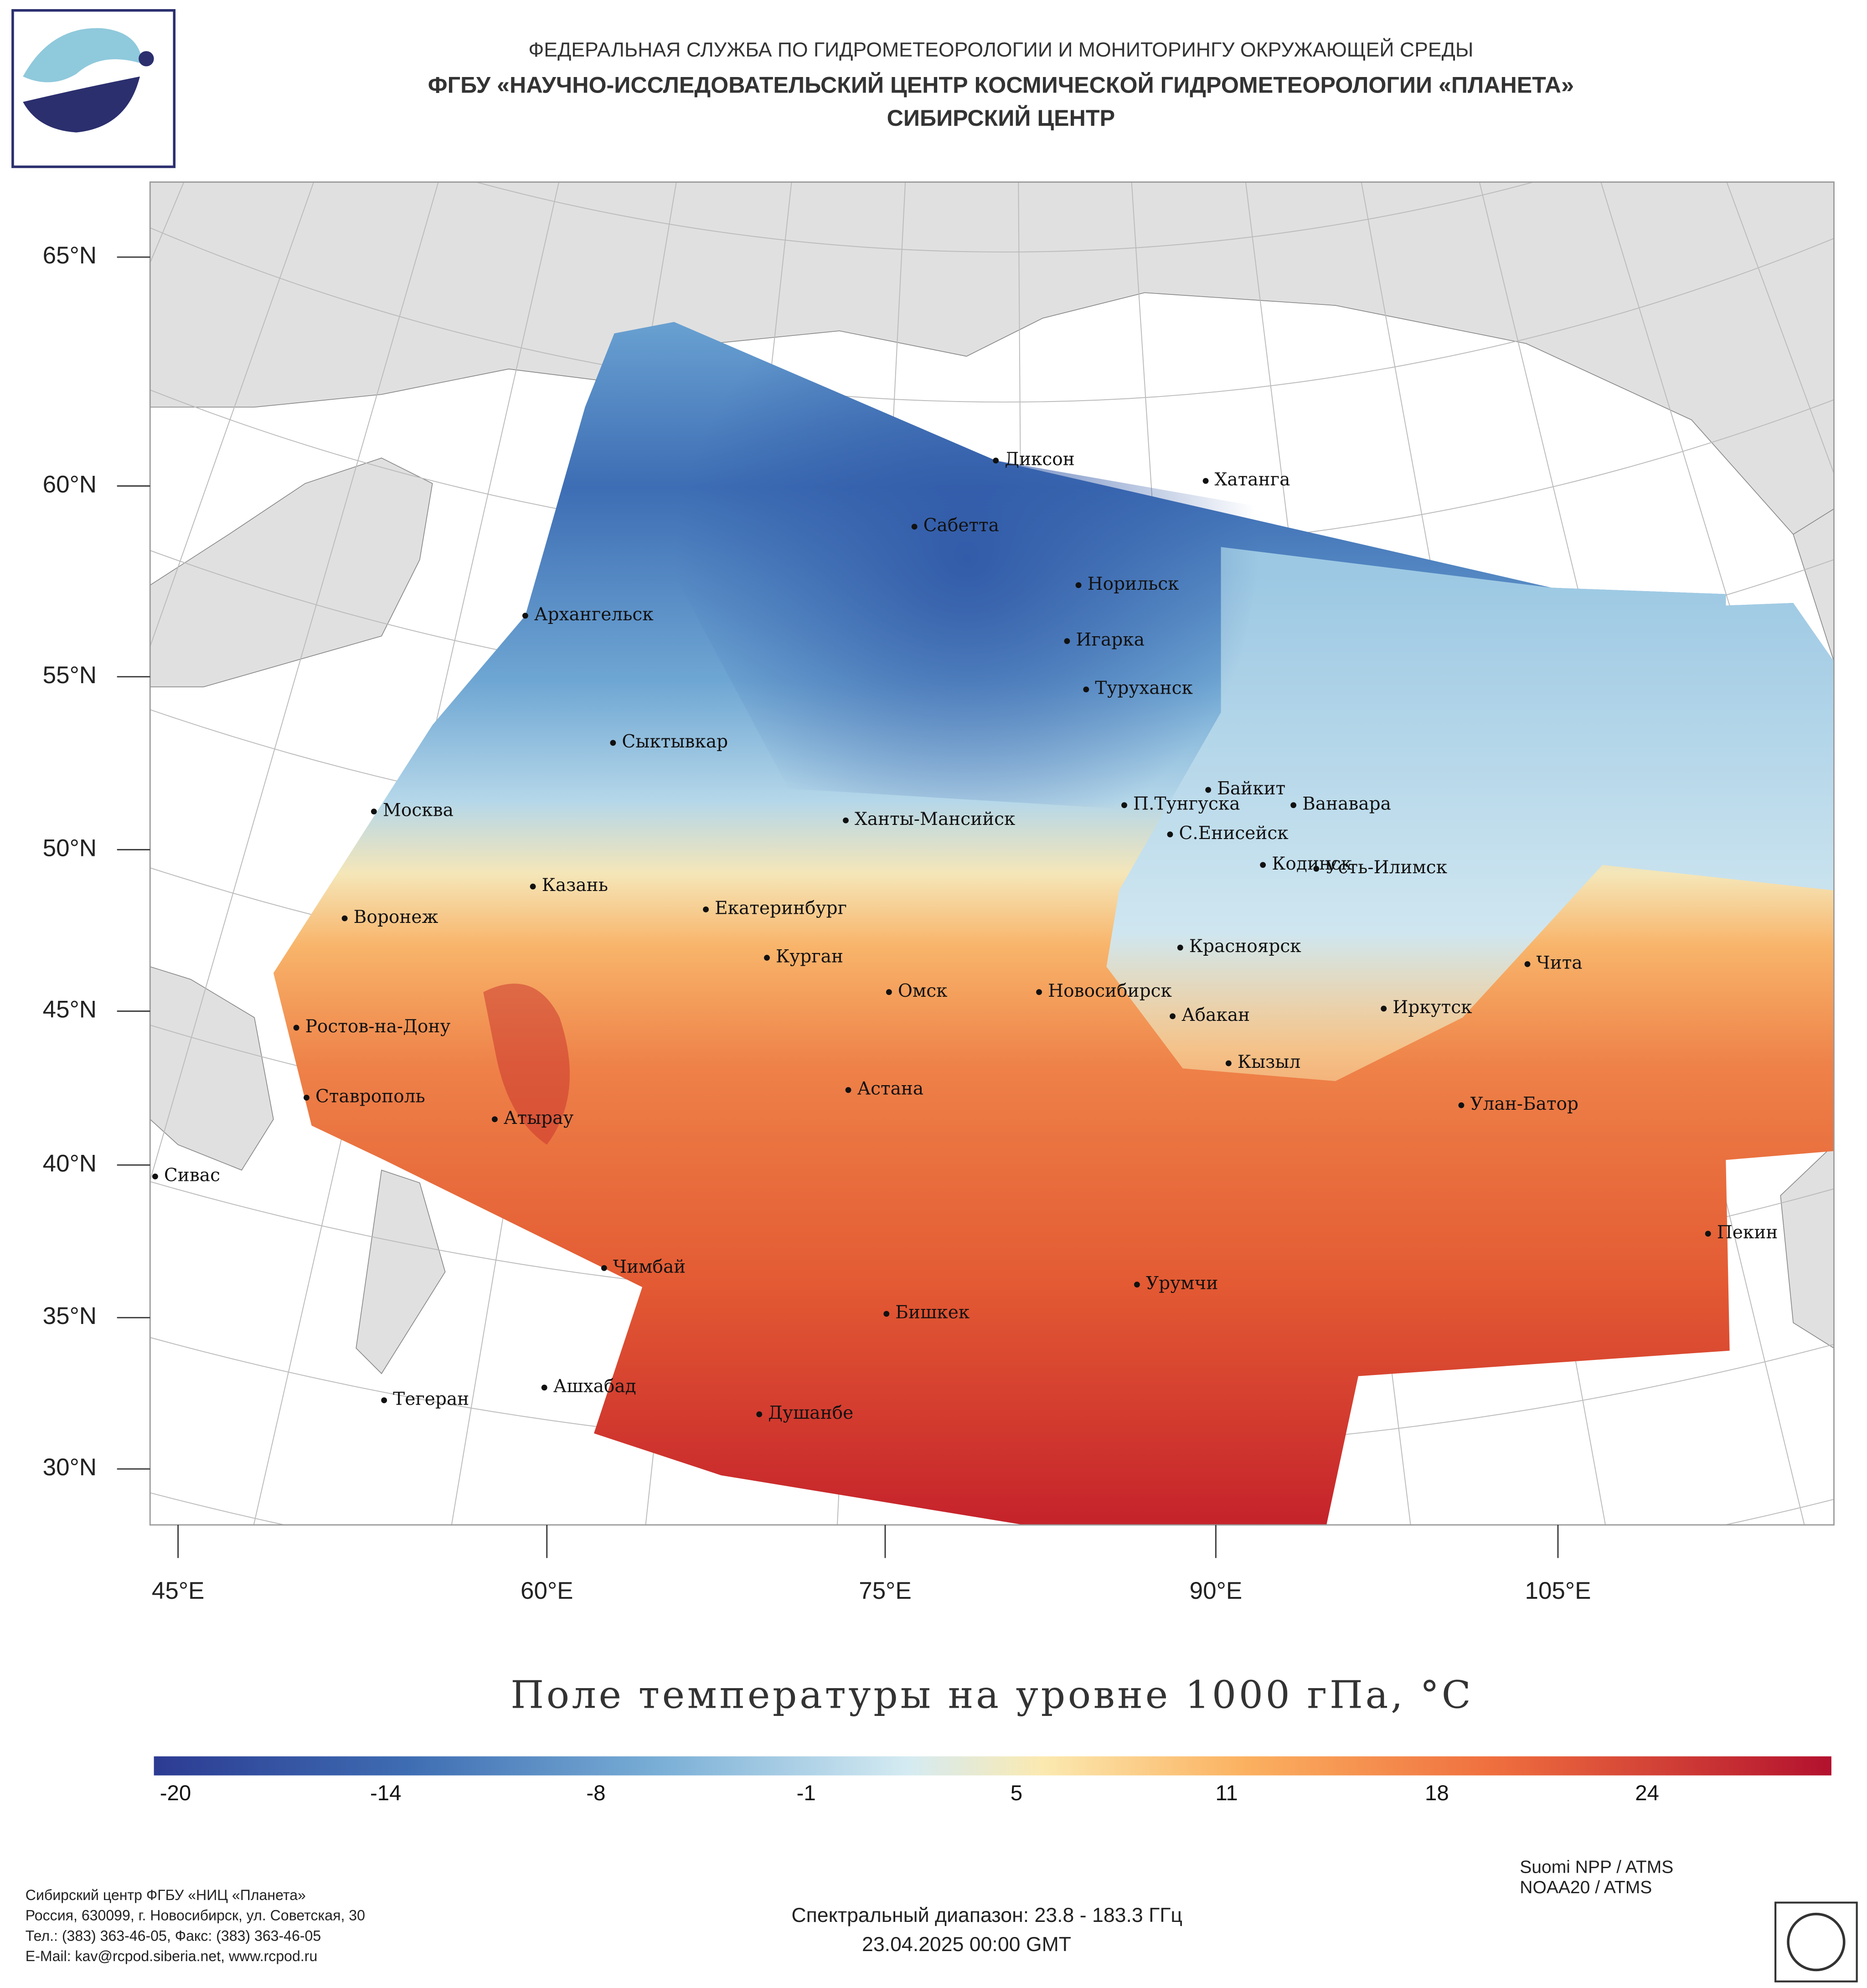 This screenshot has height=1988, width=1867. What do you see at coordinates (70, 848) in the screenshot?
I see `lat-label: 50°N` at bounding box center [70, 848].